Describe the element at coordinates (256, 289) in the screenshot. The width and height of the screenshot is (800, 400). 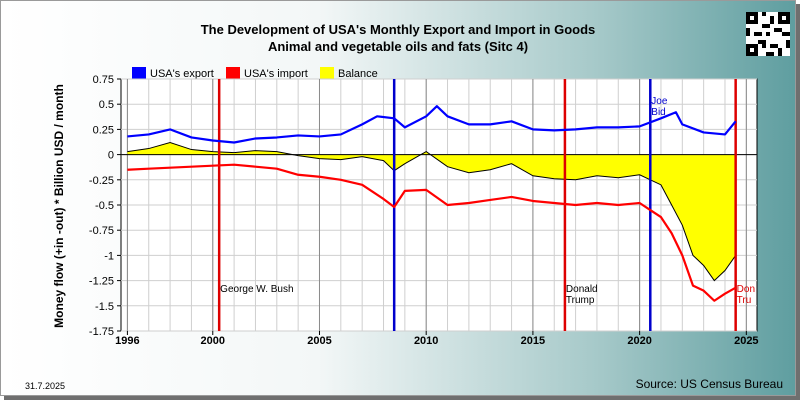
I see `event-label: George W. Bush` at that location.